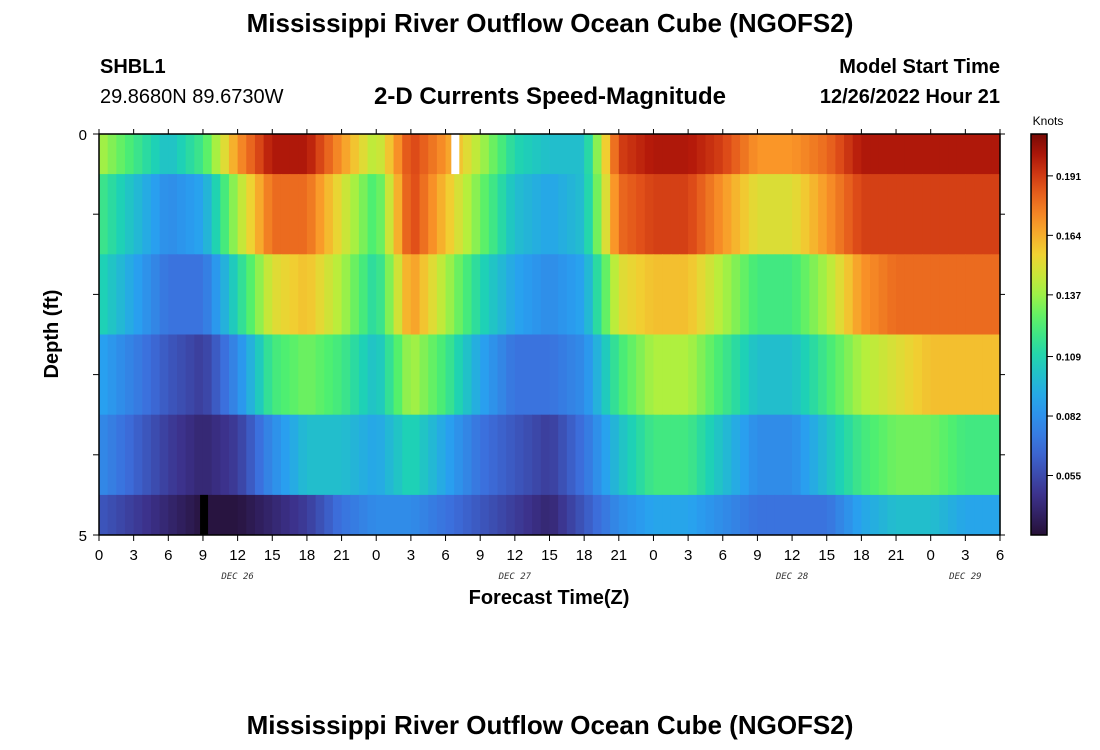  I want to click on day-label: DEC 27, so click(515, 577).